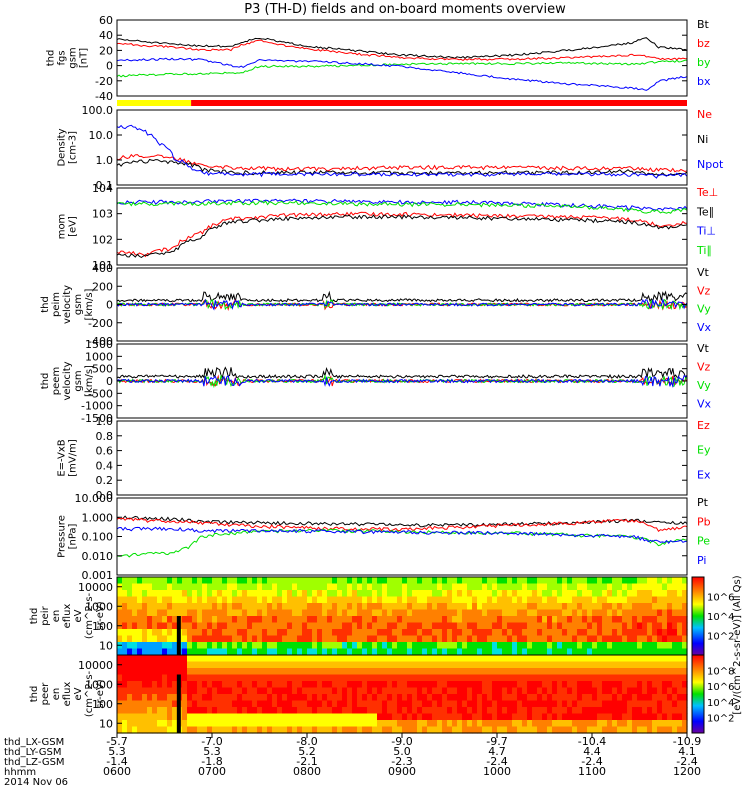  What do you see at coordinates (116, 761) in the screenshot?
I see `time-value-2: -1.4` at bounding box center [116, 761].